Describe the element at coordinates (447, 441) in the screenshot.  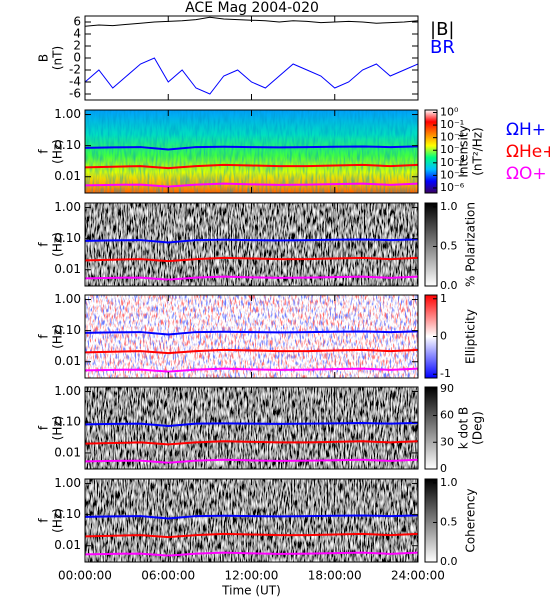
I see `colorbar-tick-label: 30` at that location.